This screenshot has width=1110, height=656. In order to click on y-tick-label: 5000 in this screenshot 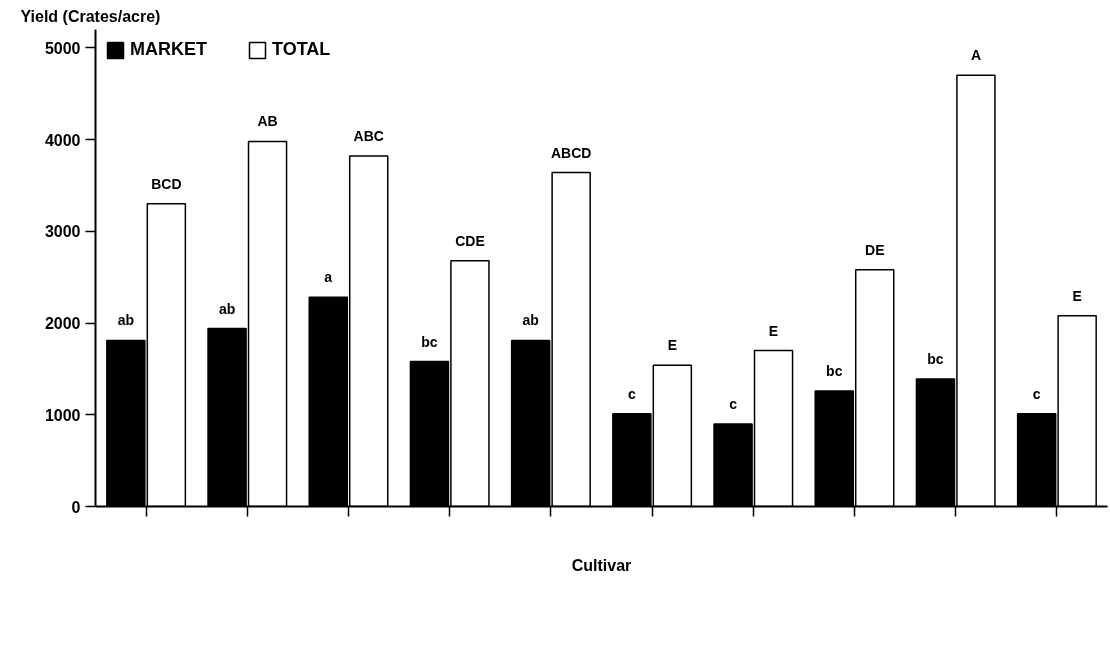, I will do `click(62, 48)`.